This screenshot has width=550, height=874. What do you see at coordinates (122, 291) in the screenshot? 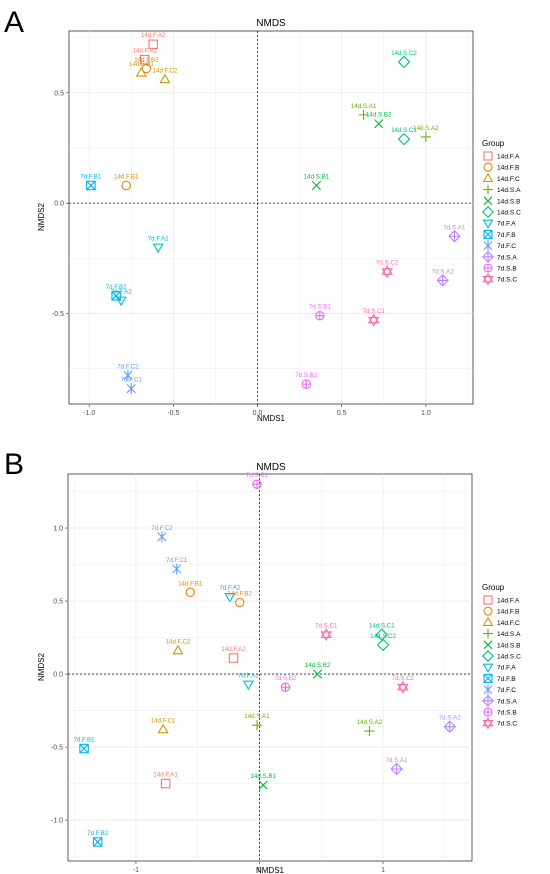
I see `point-label: 7d.F.A2` at bounding box center [122, 291].